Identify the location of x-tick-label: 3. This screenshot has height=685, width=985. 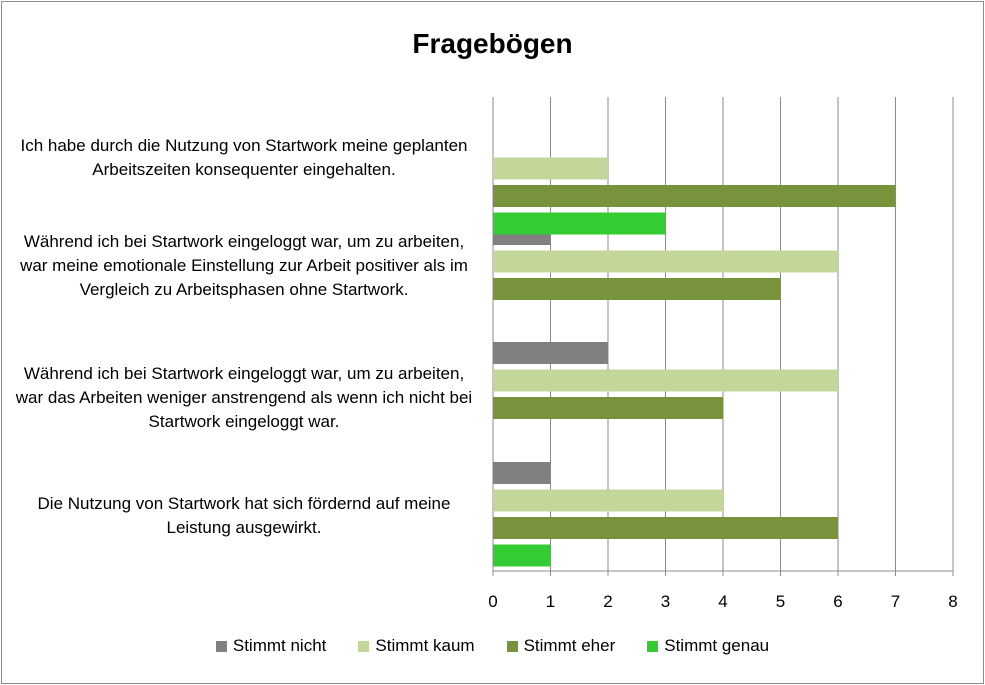
(665, 601).